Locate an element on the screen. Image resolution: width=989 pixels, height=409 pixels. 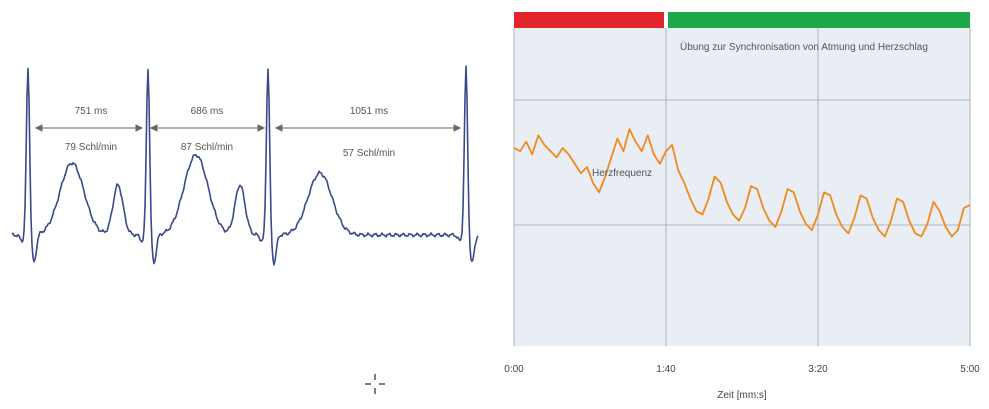
interval-arrow-1-right-head is located at coordinates (139, 128).